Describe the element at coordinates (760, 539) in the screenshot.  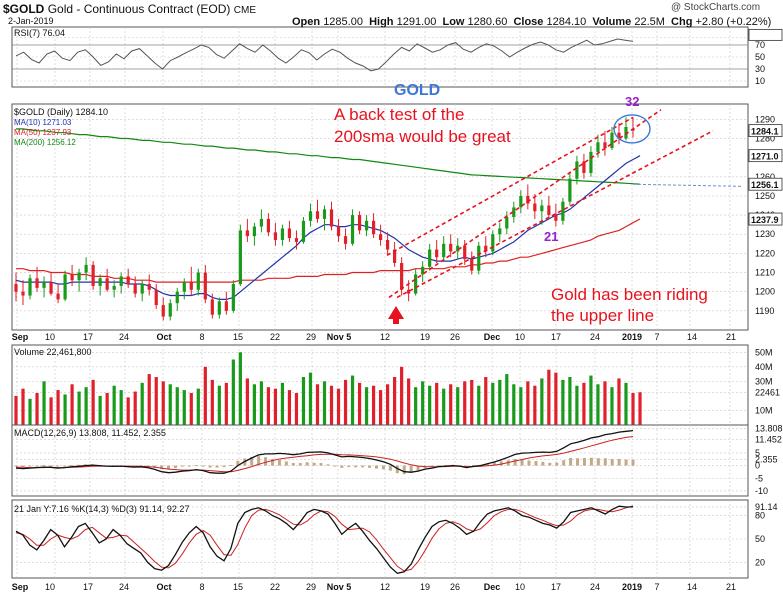
I see `stoch-tick-label: 50` at that location.